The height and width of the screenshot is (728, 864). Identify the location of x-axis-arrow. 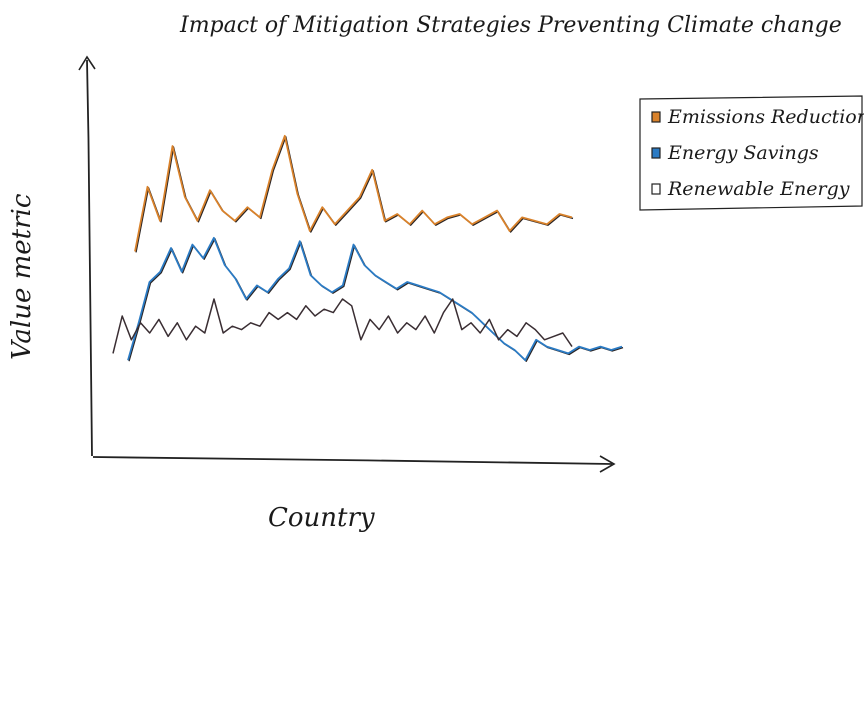
(607, 464).